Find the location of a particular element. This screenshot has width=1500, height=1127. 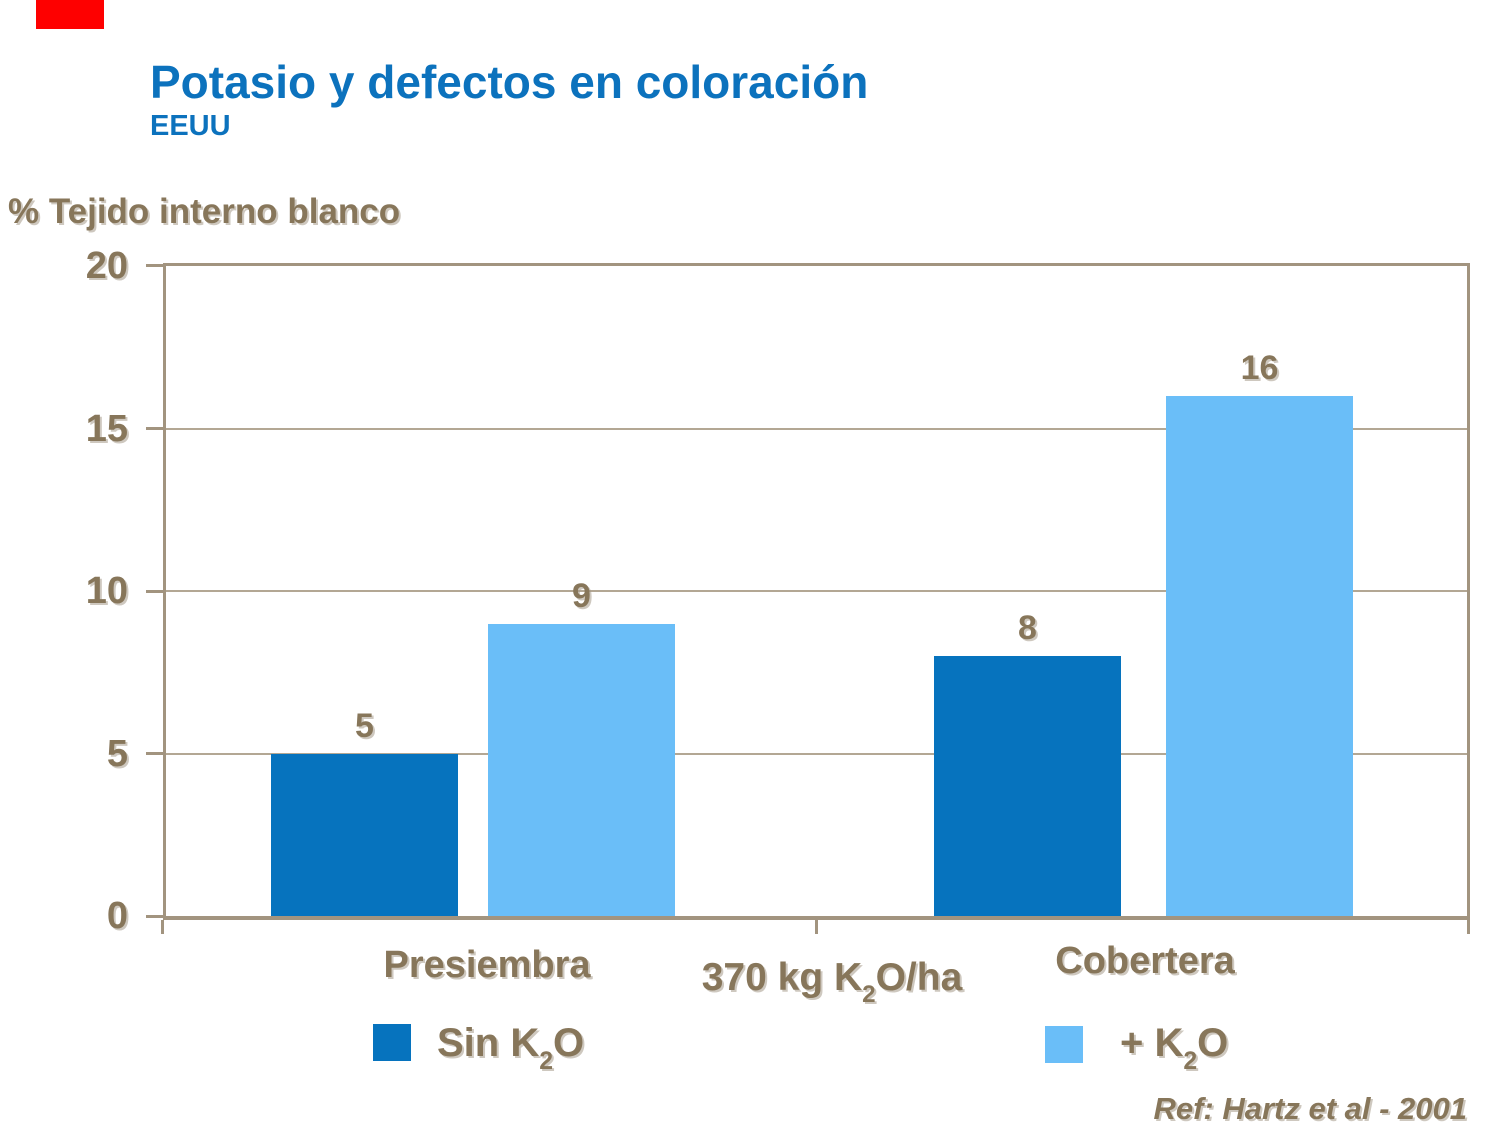

red-accent-bar is located at coordinates (70, 14).